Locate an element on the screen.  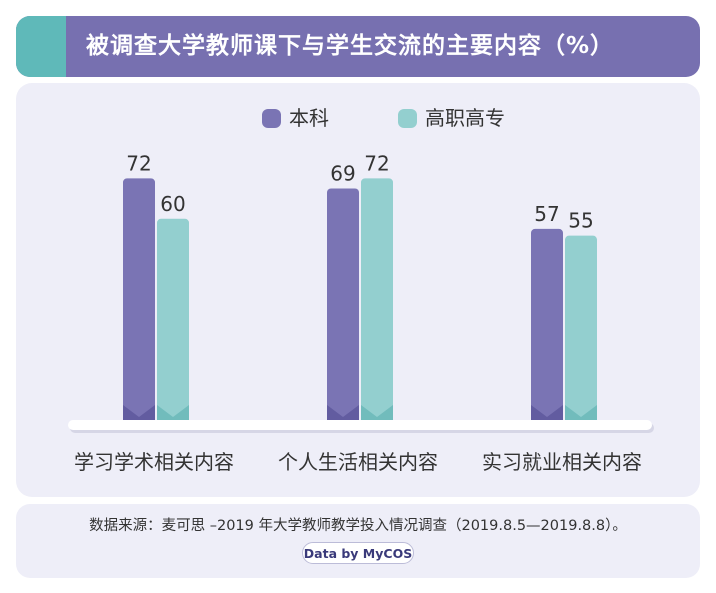
mycos-badge: Data by MyCOS is located at coordinates (358, 553).